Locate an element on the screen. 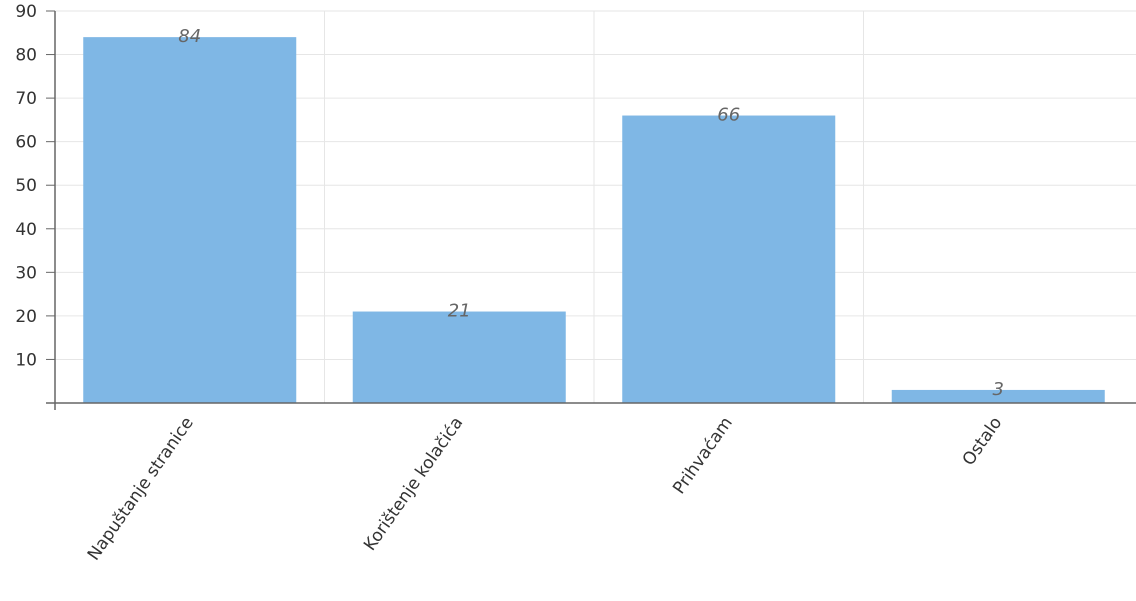  category-label: Korištenje kolačića is located at coordinates (413, 483).